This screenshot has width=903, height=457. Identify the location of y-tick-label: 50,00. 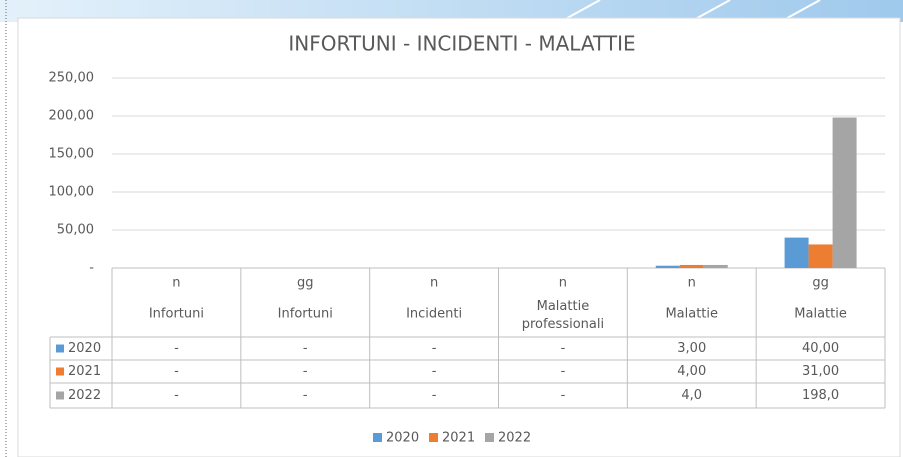
(75, 230).